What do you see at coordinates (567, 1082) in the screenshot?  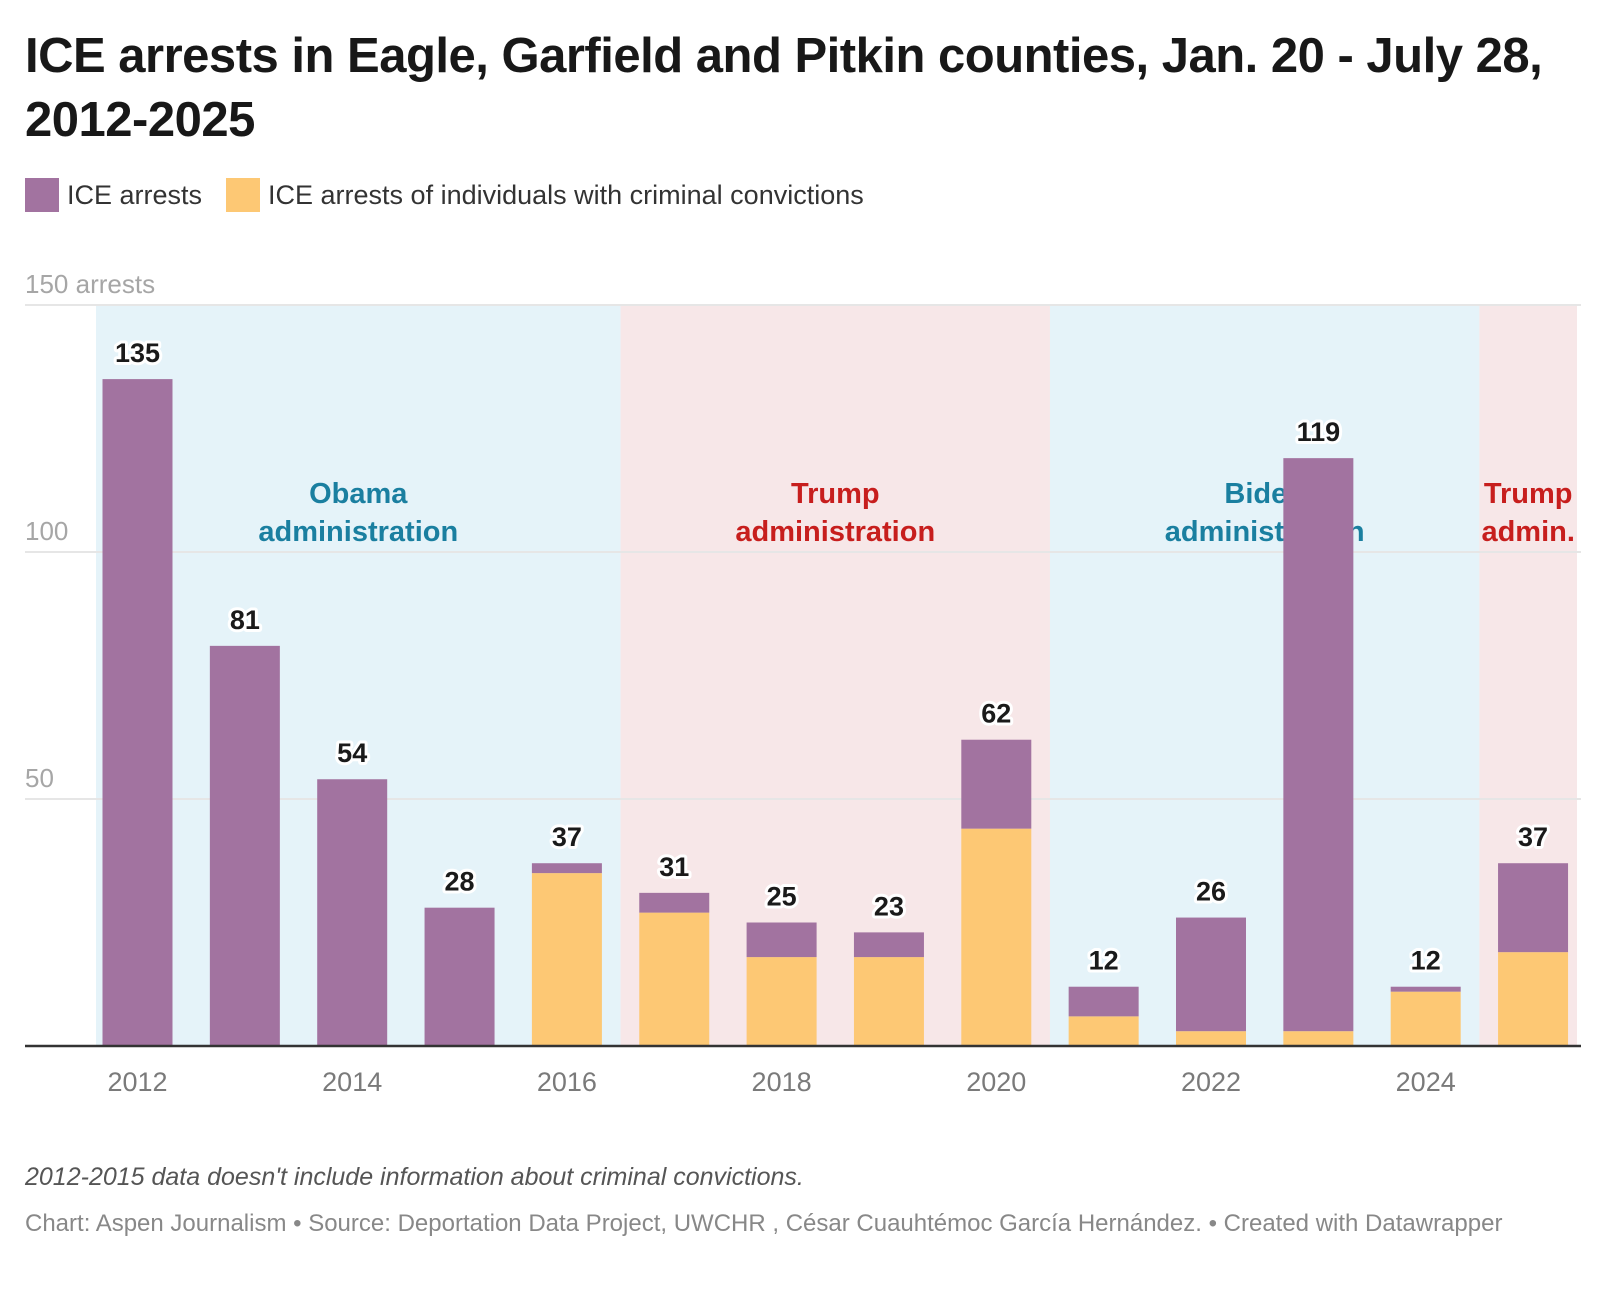 I see `x-tick-label: 2016` at bounding box center [567, 1082].